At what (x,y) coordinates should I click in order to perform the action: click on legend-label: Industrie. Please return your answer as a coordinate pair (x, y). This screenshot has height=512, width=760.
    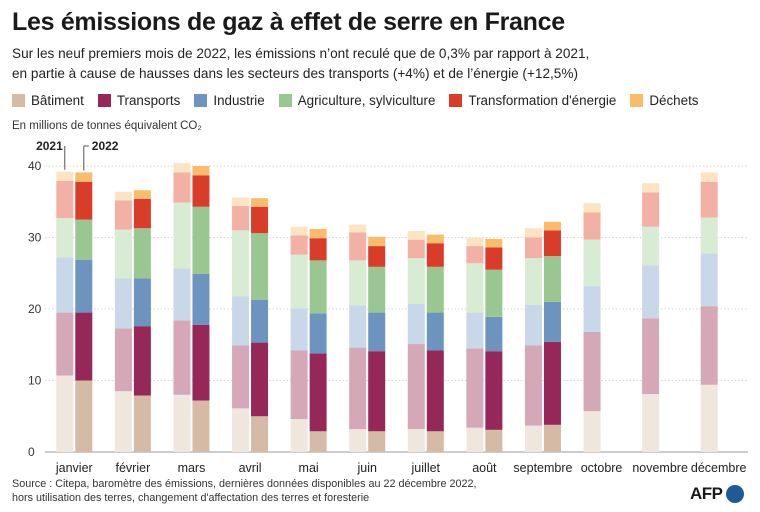
    Looking at the image, I should click on (239, 100).